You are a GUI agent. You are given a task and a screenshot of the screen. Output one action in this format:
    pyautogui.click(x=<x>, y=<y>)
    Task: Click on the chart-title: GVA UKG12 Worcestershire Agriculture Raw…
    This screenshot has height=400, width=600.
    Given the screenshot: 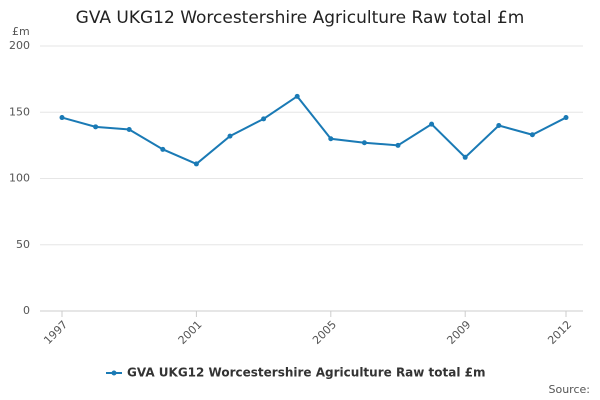 What is the action you would take?
    pyautogui.click(x=300, y=18)
    